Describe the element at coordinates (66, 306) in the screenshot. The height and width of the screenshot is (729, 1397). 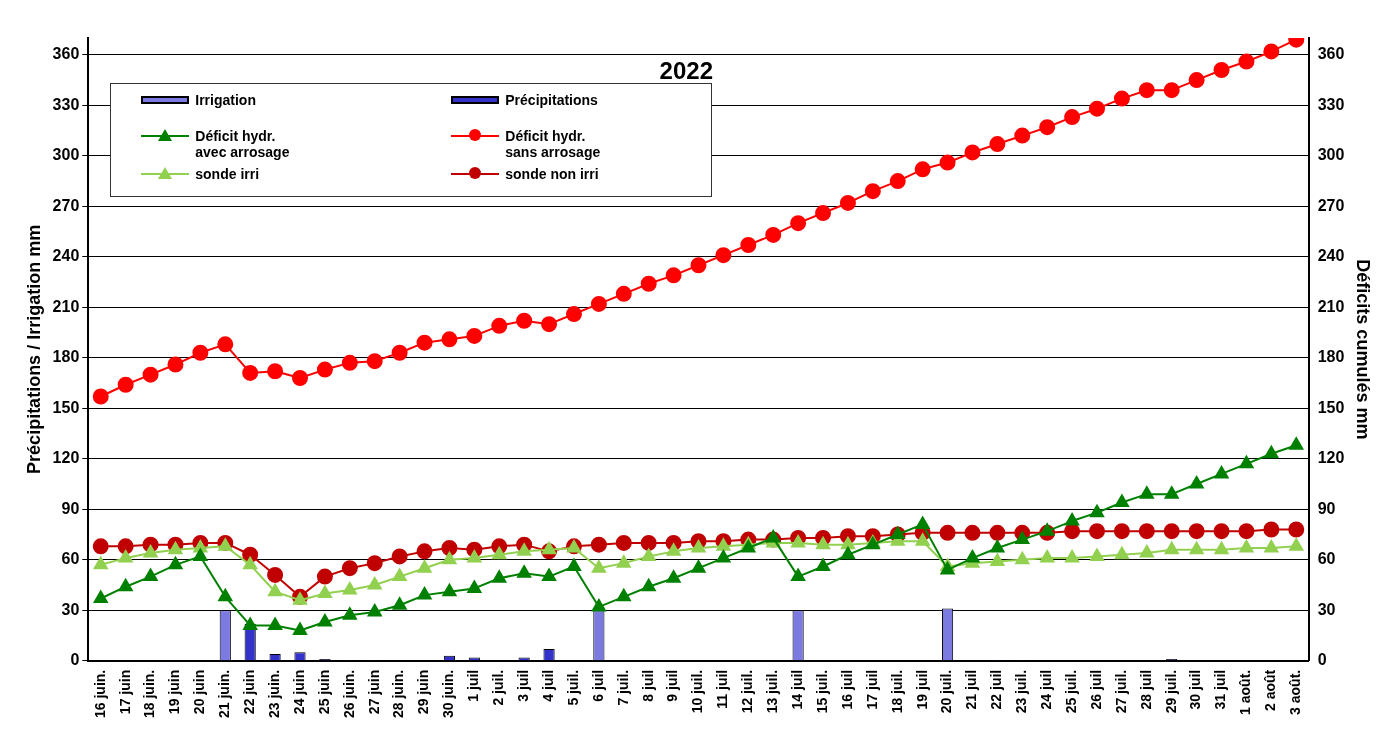
I see `y-tick-label: 210` at that location.